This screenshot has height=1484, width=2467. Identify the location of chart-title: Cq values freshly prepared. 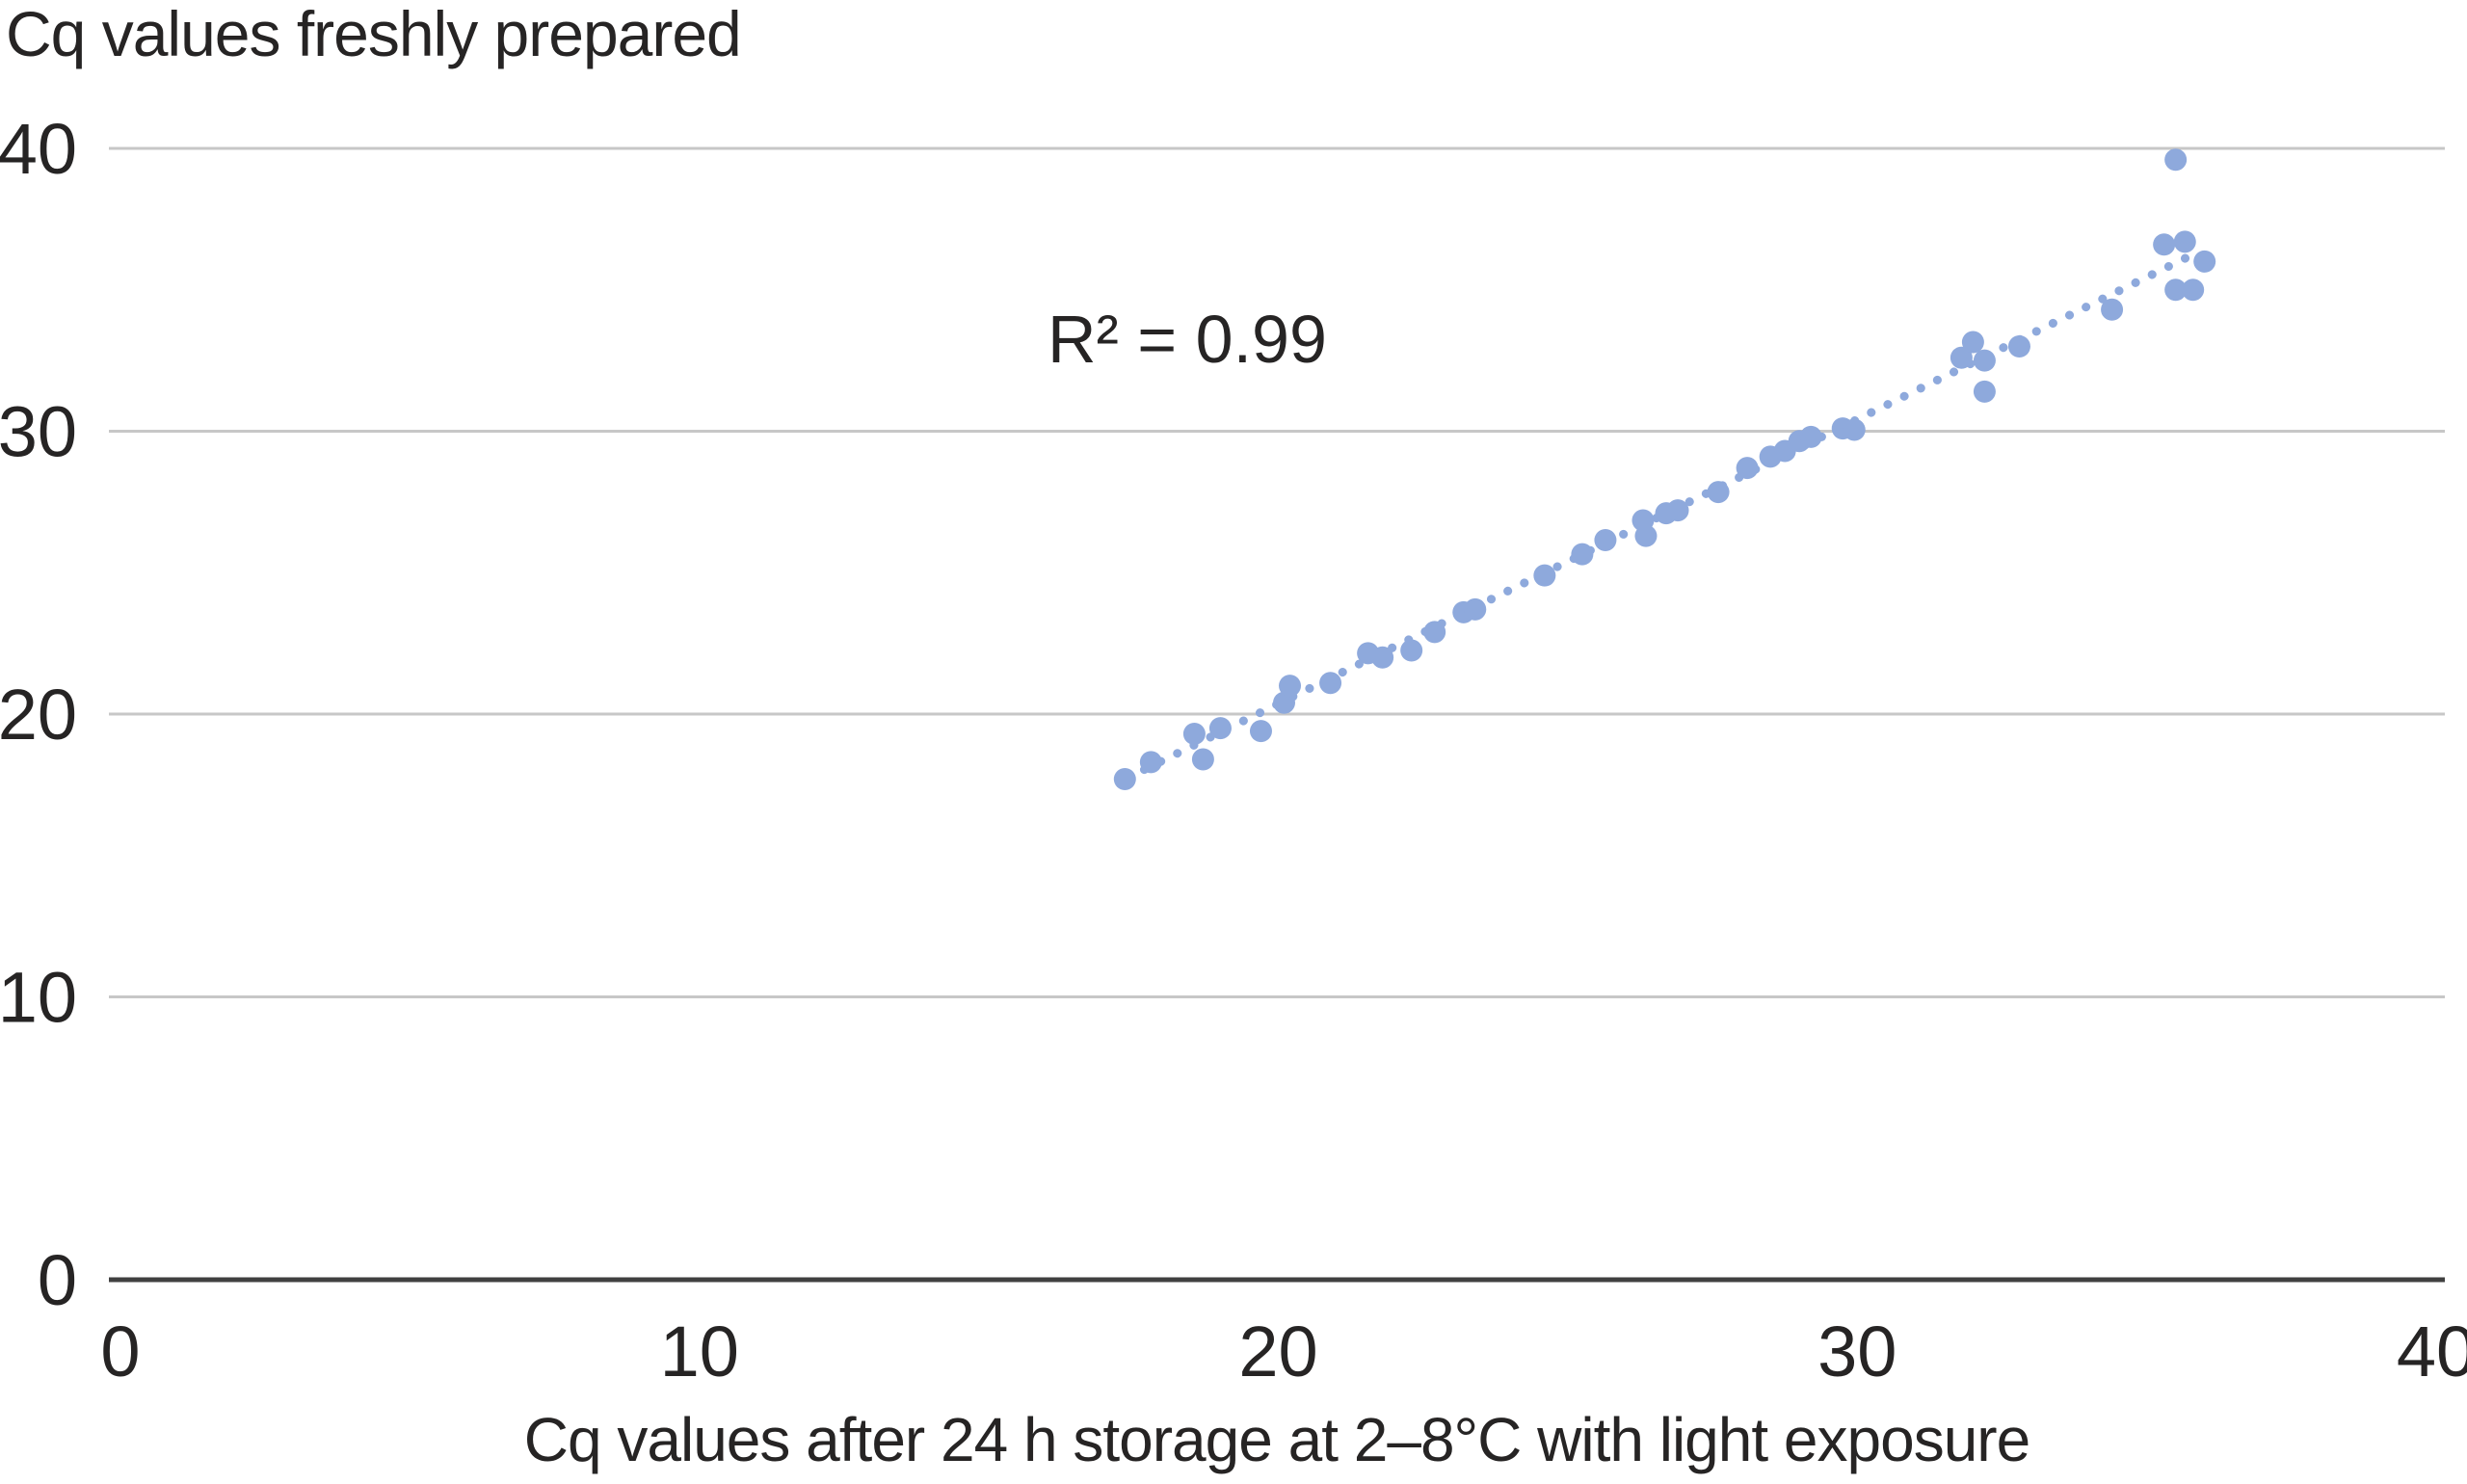
(373, 34).